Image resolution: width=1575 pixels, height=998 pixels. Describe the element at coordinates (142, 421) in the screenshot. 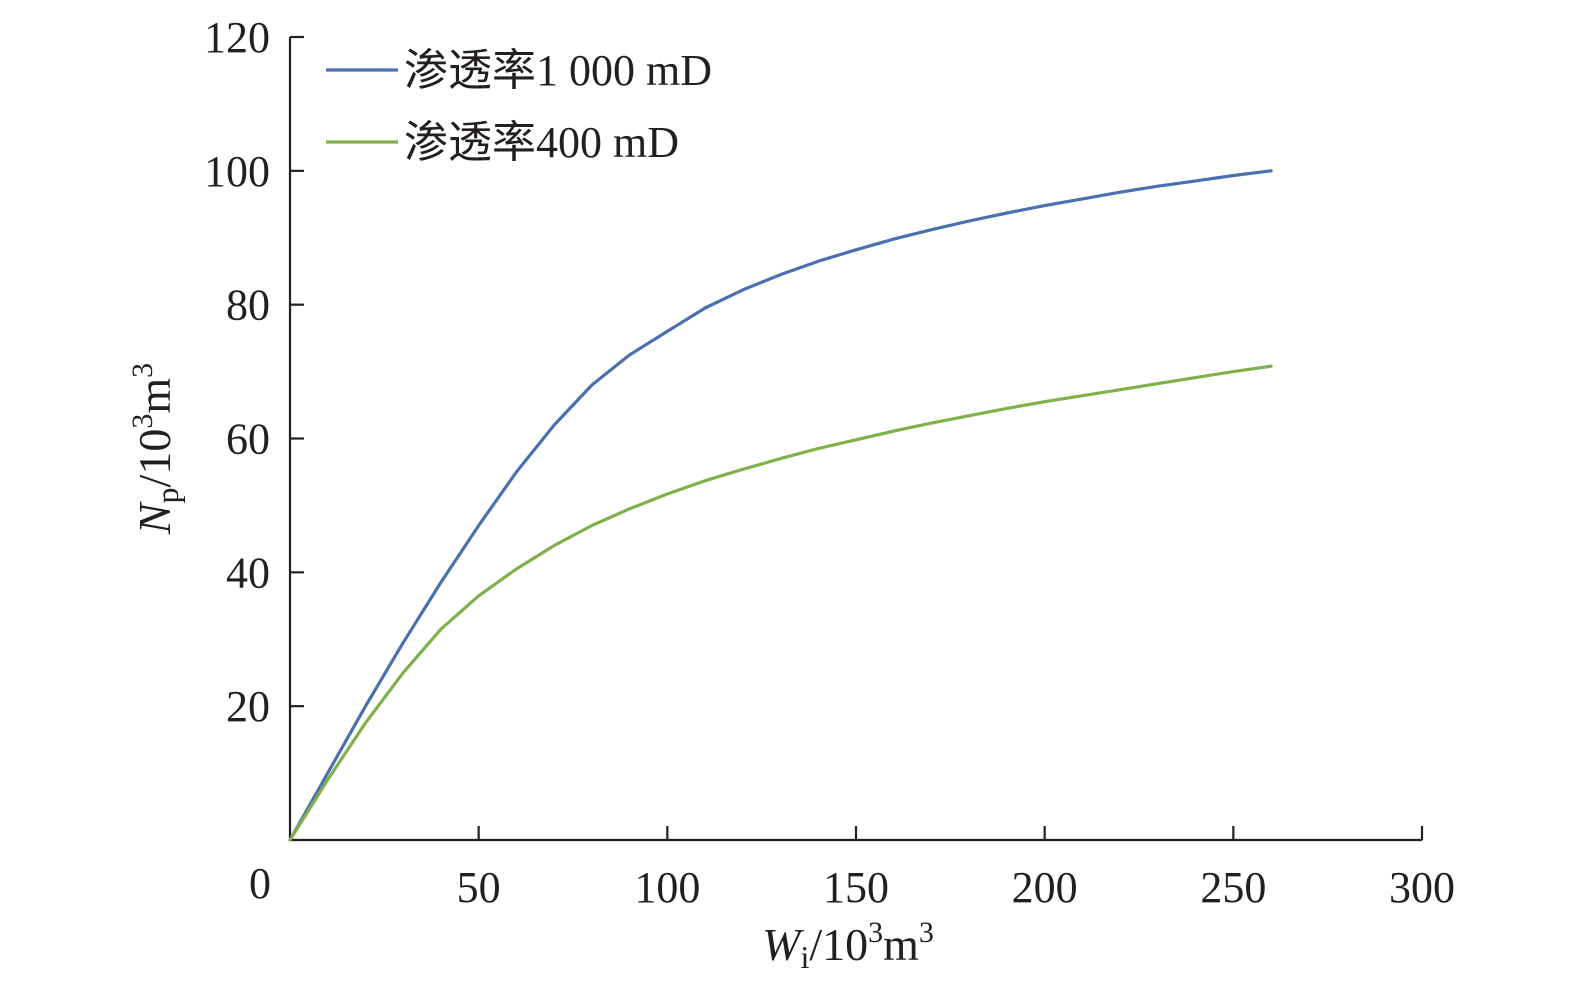

I see `y-axis-exp: 3` at that location.